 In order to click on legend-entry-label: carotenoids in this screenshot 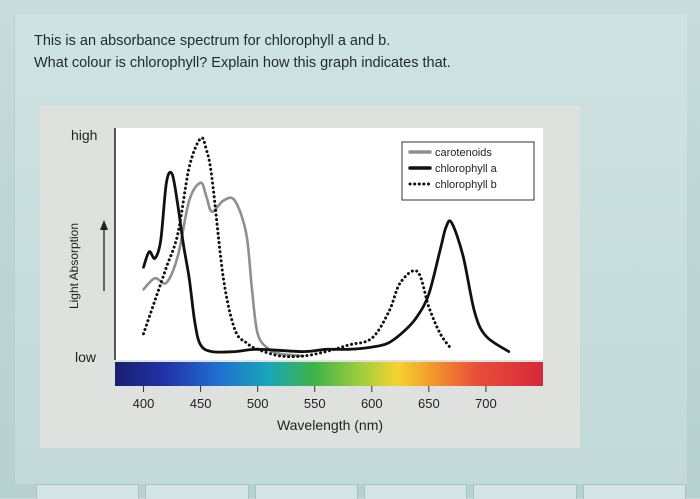, I will do `click(463, 153)`.